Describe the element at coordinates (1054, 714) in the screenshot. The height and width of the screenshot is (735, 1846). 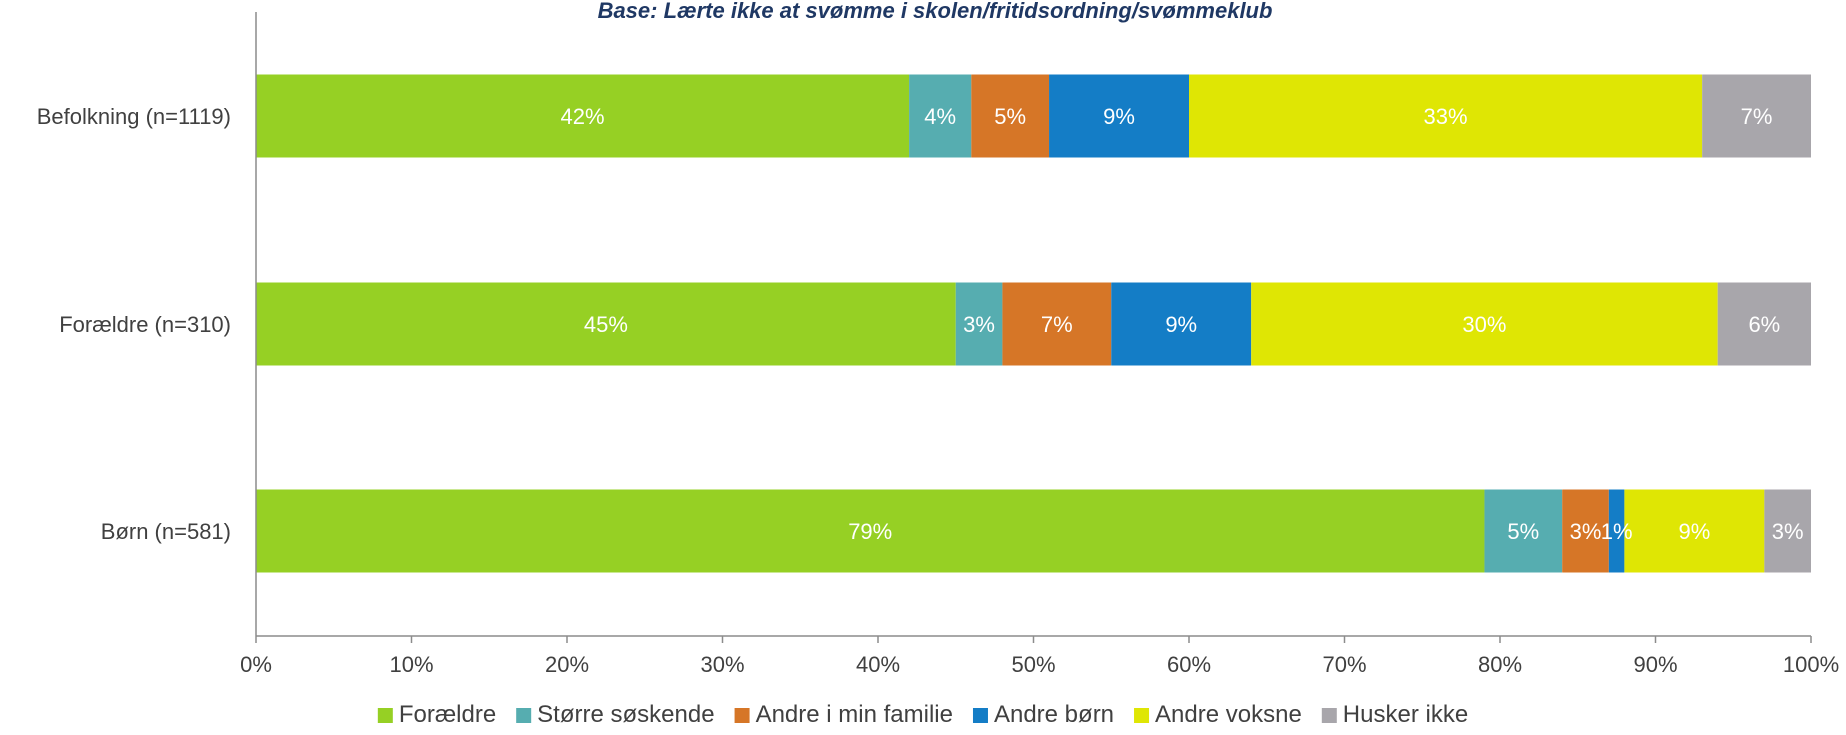
I see `legend-label: Andre børn` at that location.